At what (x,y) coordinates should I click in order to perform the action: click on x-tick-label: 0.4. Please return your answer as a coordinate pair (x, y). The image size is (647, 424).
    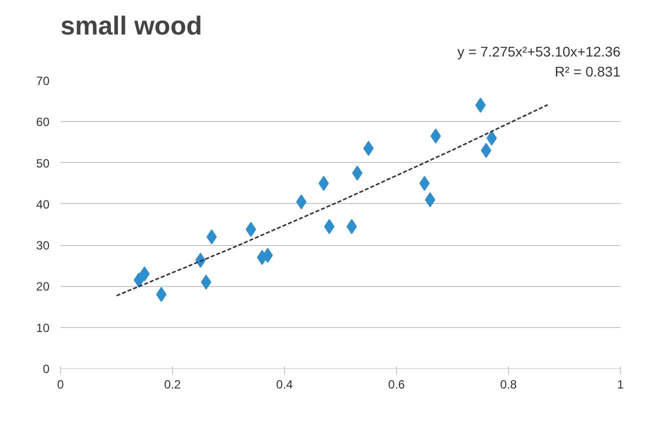
    Looking at the image, I should click on (285, 385).